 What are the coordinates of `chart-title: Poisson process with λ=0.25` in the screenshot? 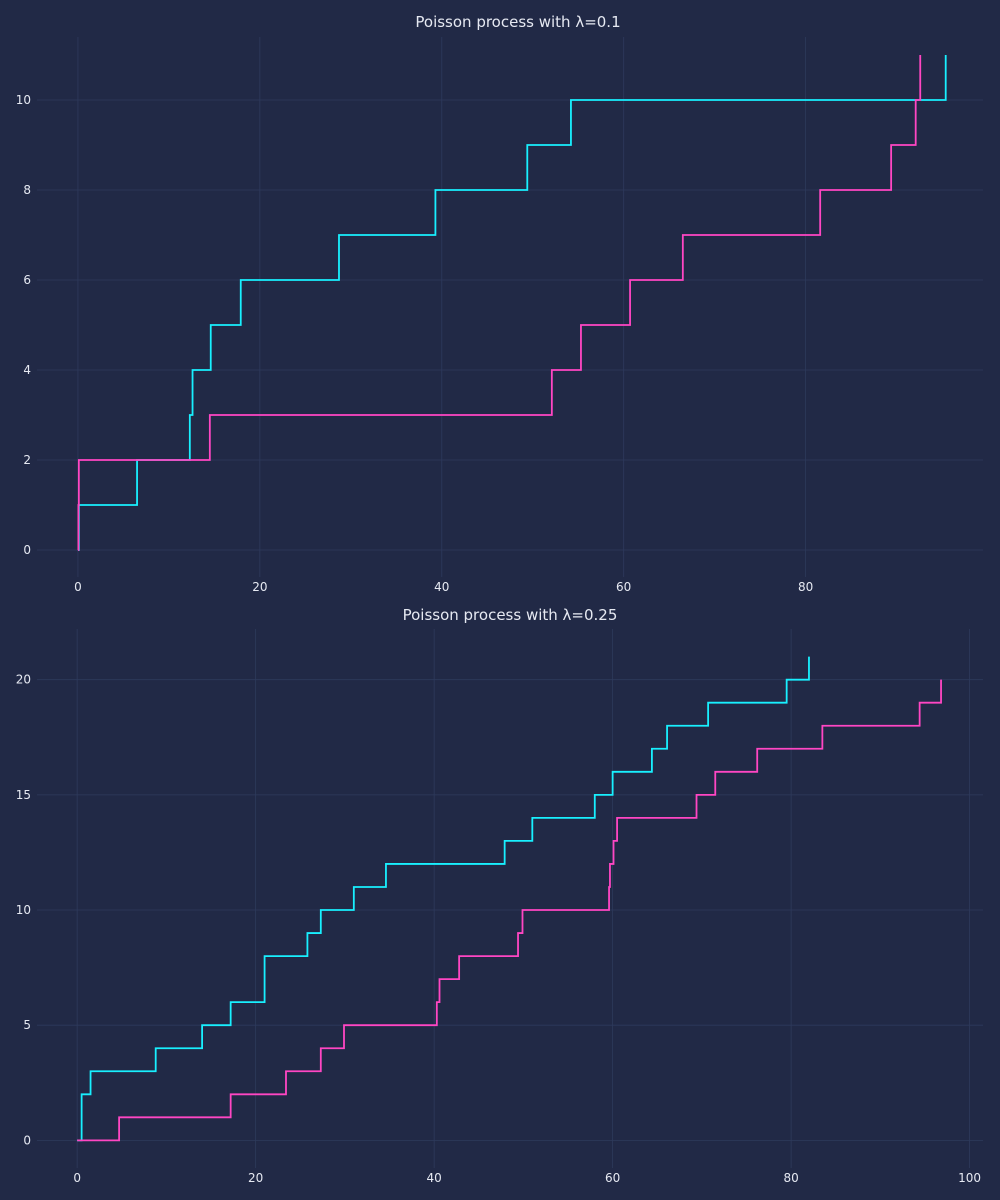 It's located at (510, 615).